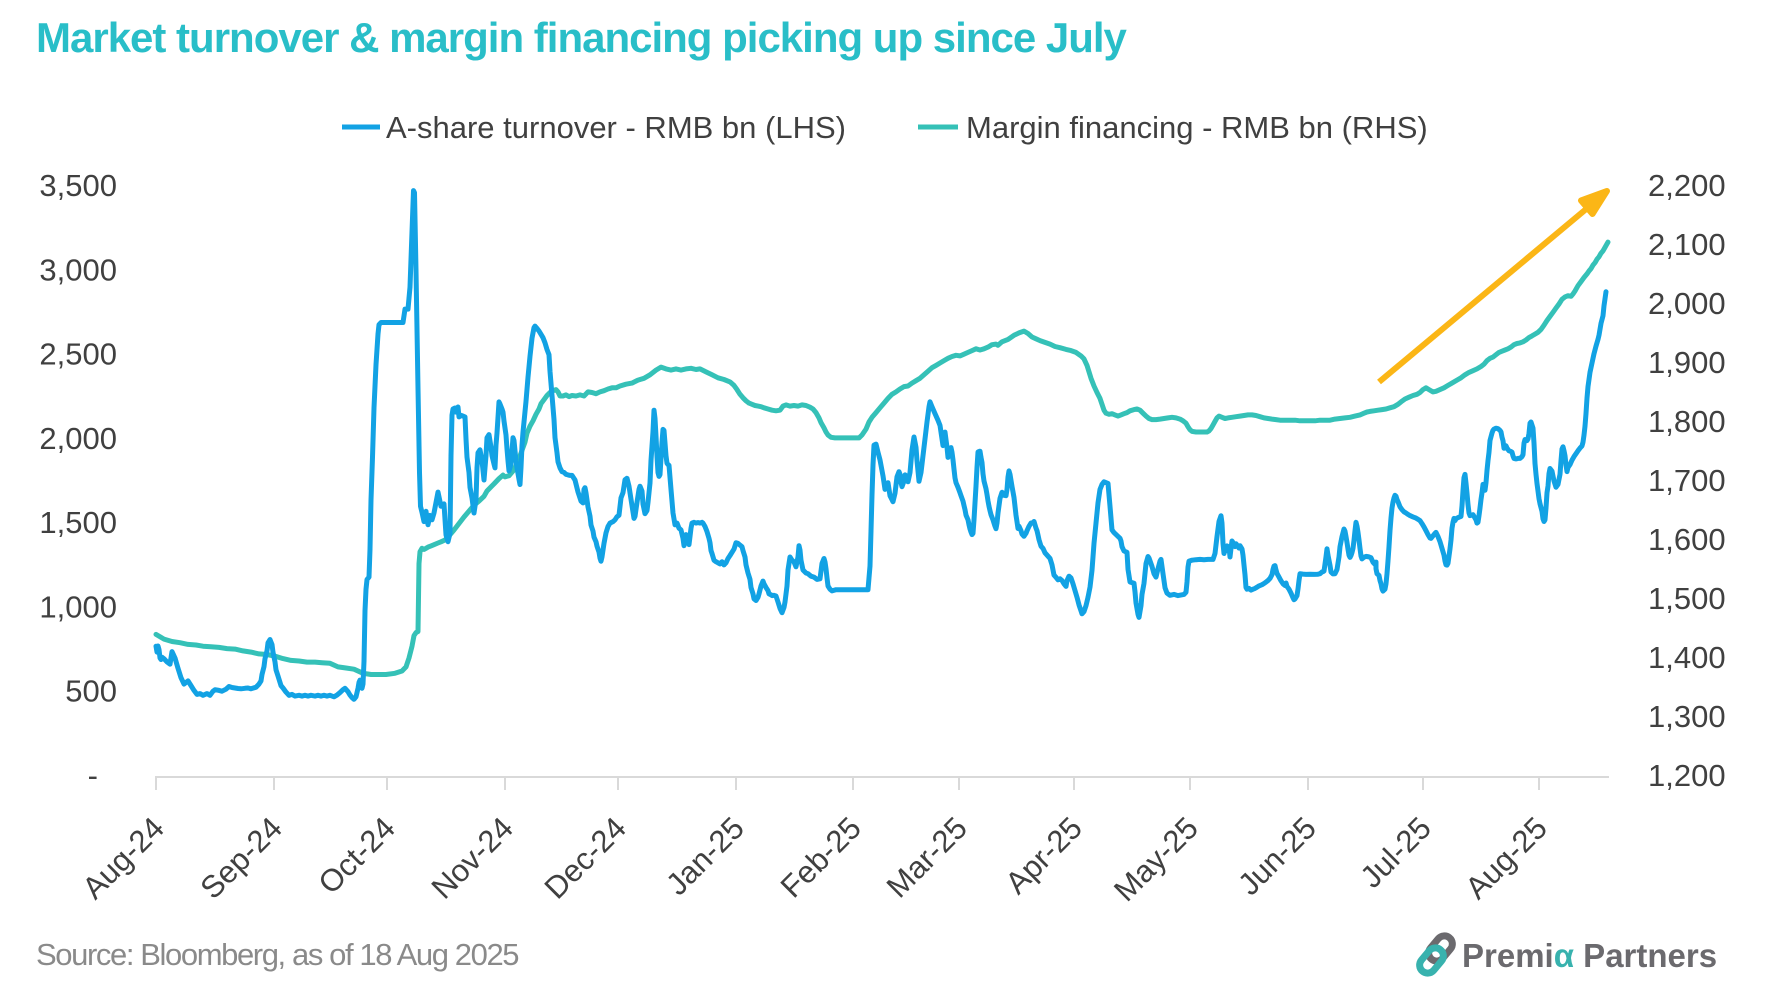  I want to click on svg-text: 500, so click(91, 691).